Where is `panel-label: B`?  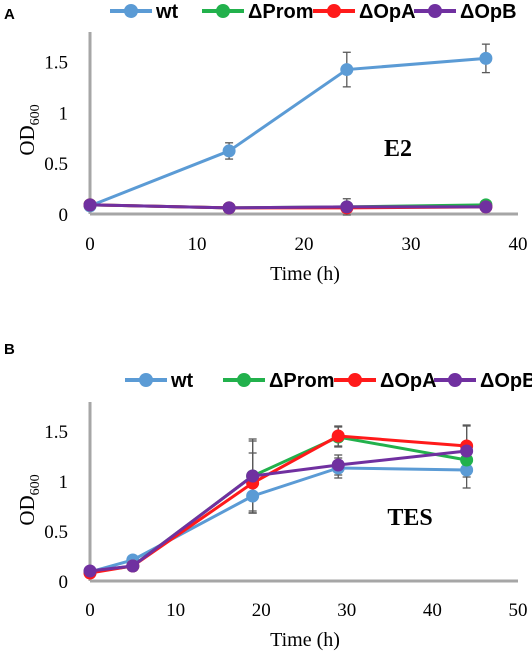
panel-label: B is located at coordinates (9, 349).